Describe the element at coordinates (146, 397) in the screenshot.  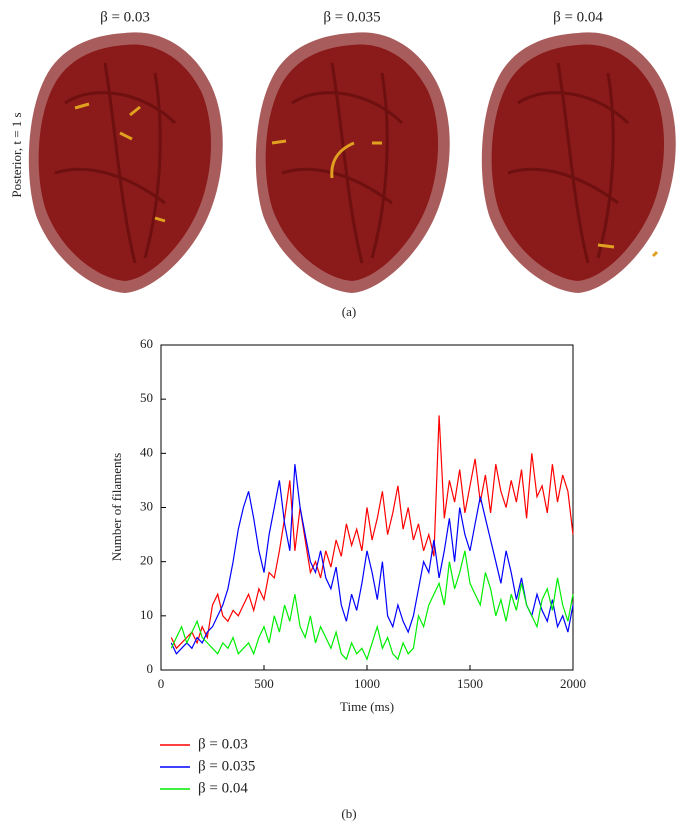
I see `y-tick-label: 50` at that location.